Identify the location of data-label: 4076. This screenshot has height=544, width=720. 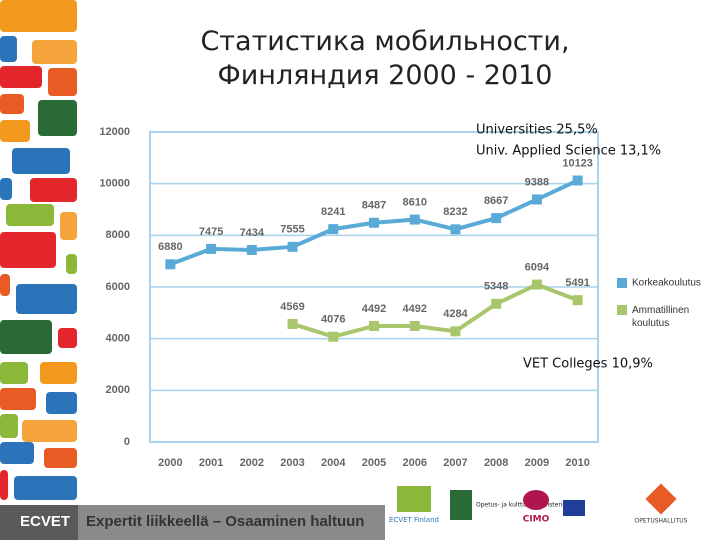
(333, 320).